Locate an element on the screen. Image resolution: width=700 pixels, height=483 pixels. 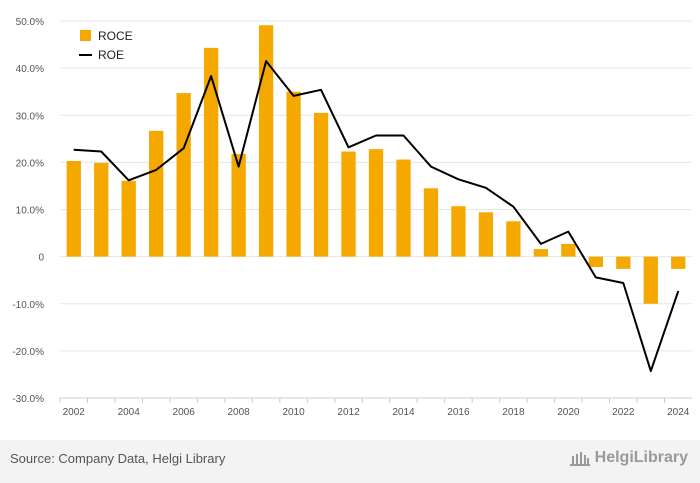
y-tick-label: 30.0% is located at coordinates (30, 116).